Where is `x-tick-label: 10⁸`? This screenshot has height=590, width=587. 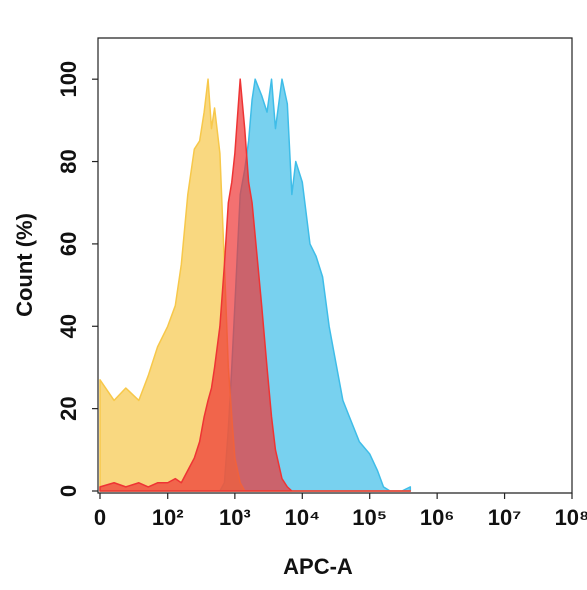 x-tick-label: 10⁸ is located at coordinates (571, 517).